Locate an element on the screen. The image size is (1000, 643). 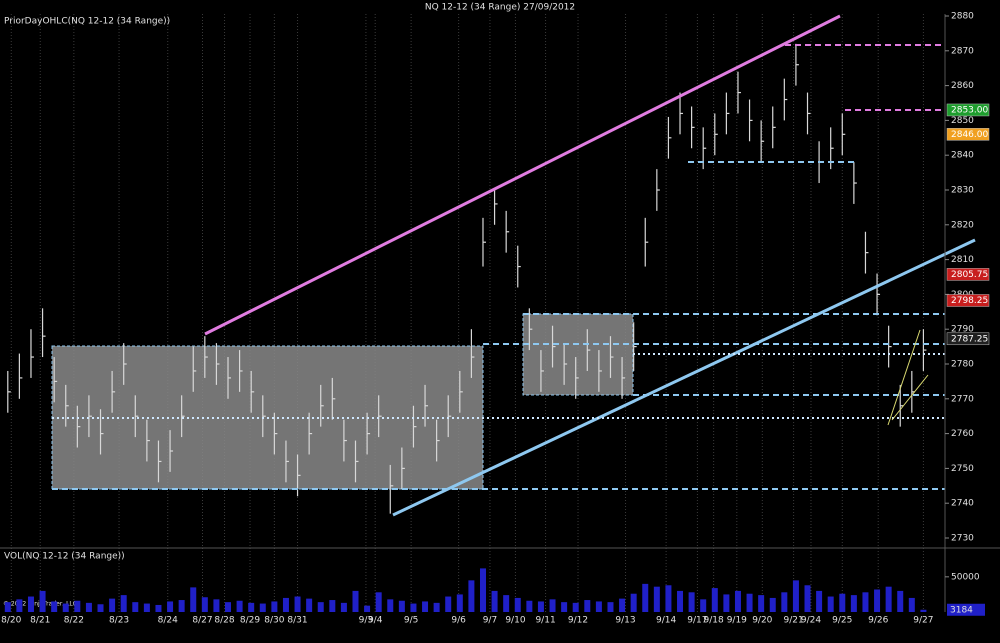
price-flag-label: 2798.25 is located at coordinates (969, 301).